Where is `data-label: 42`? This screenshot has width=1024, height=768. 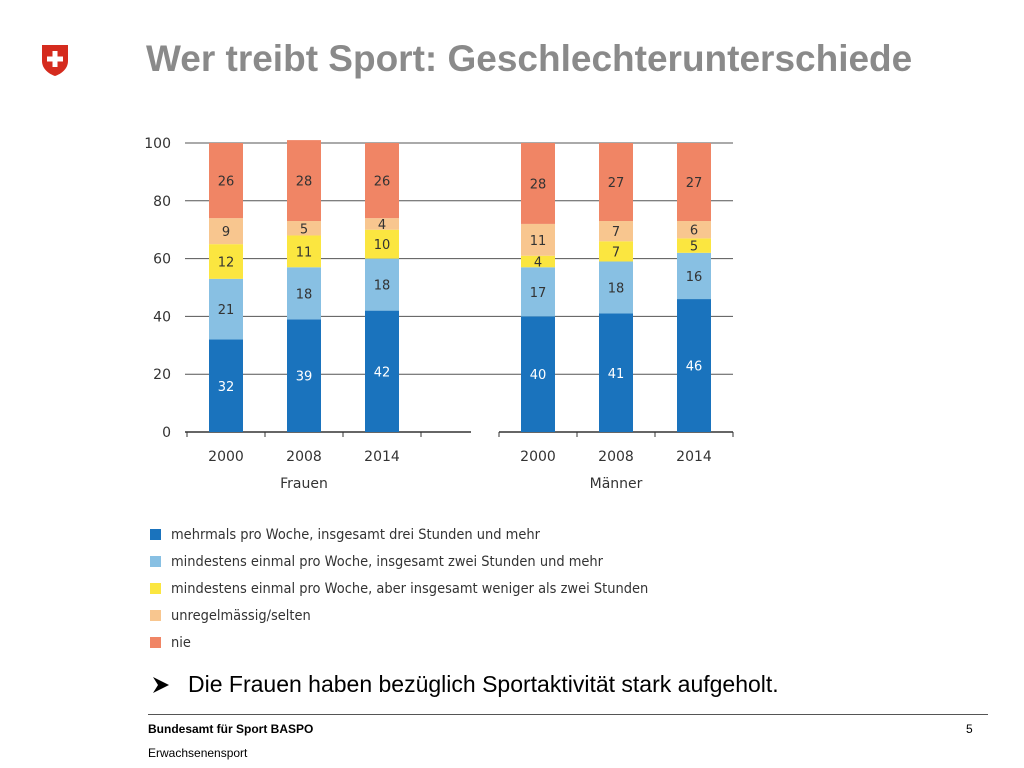 data-label: 42 is located at coordinates (382, 372).